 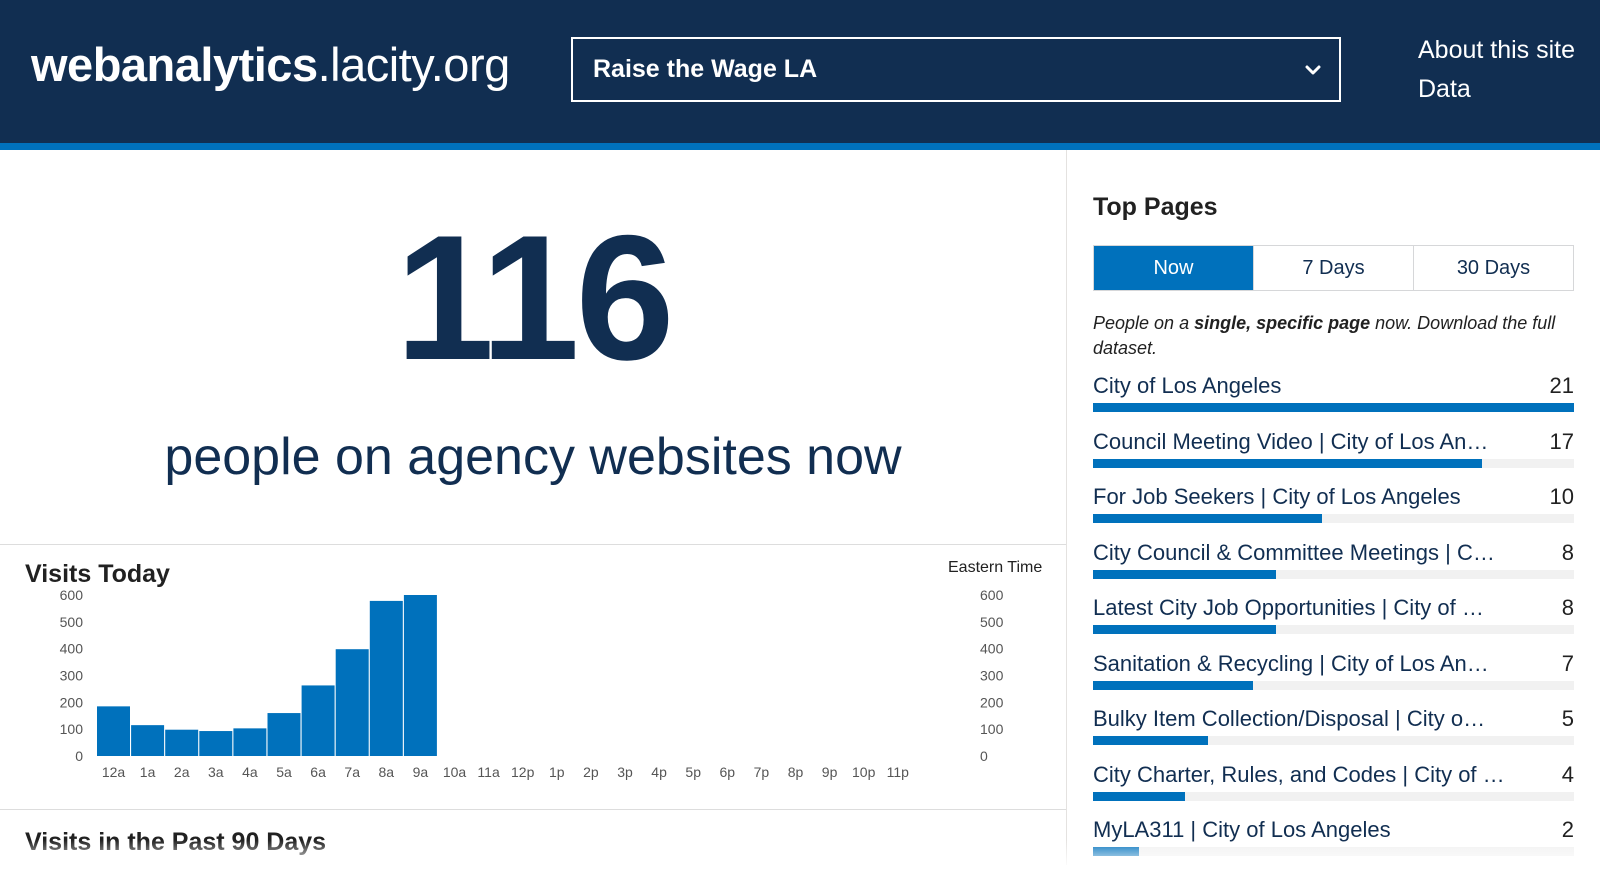 I want to click on y-tick-label-left: 200, so click(x=72, y=702).